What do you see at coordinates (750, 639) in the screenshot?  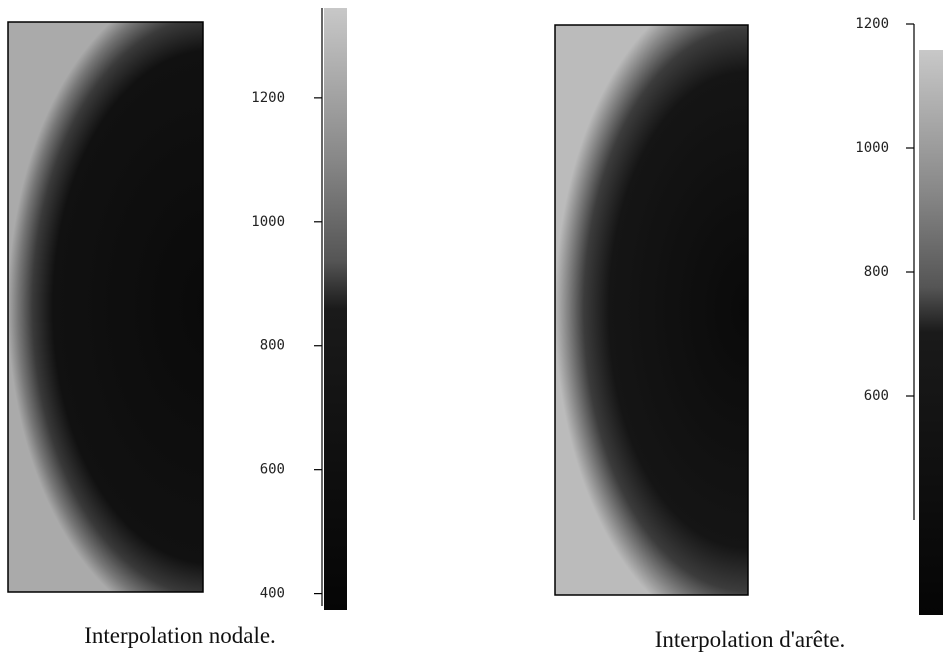 I see `caption: Interpolation d'arête.` at bounding box center [750, 639].